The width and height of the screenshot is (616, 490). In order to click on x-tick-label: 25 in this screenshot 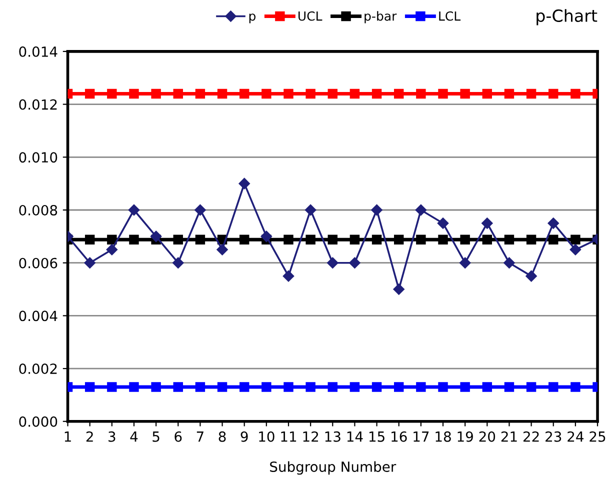, I will do `click(598, 436)`.